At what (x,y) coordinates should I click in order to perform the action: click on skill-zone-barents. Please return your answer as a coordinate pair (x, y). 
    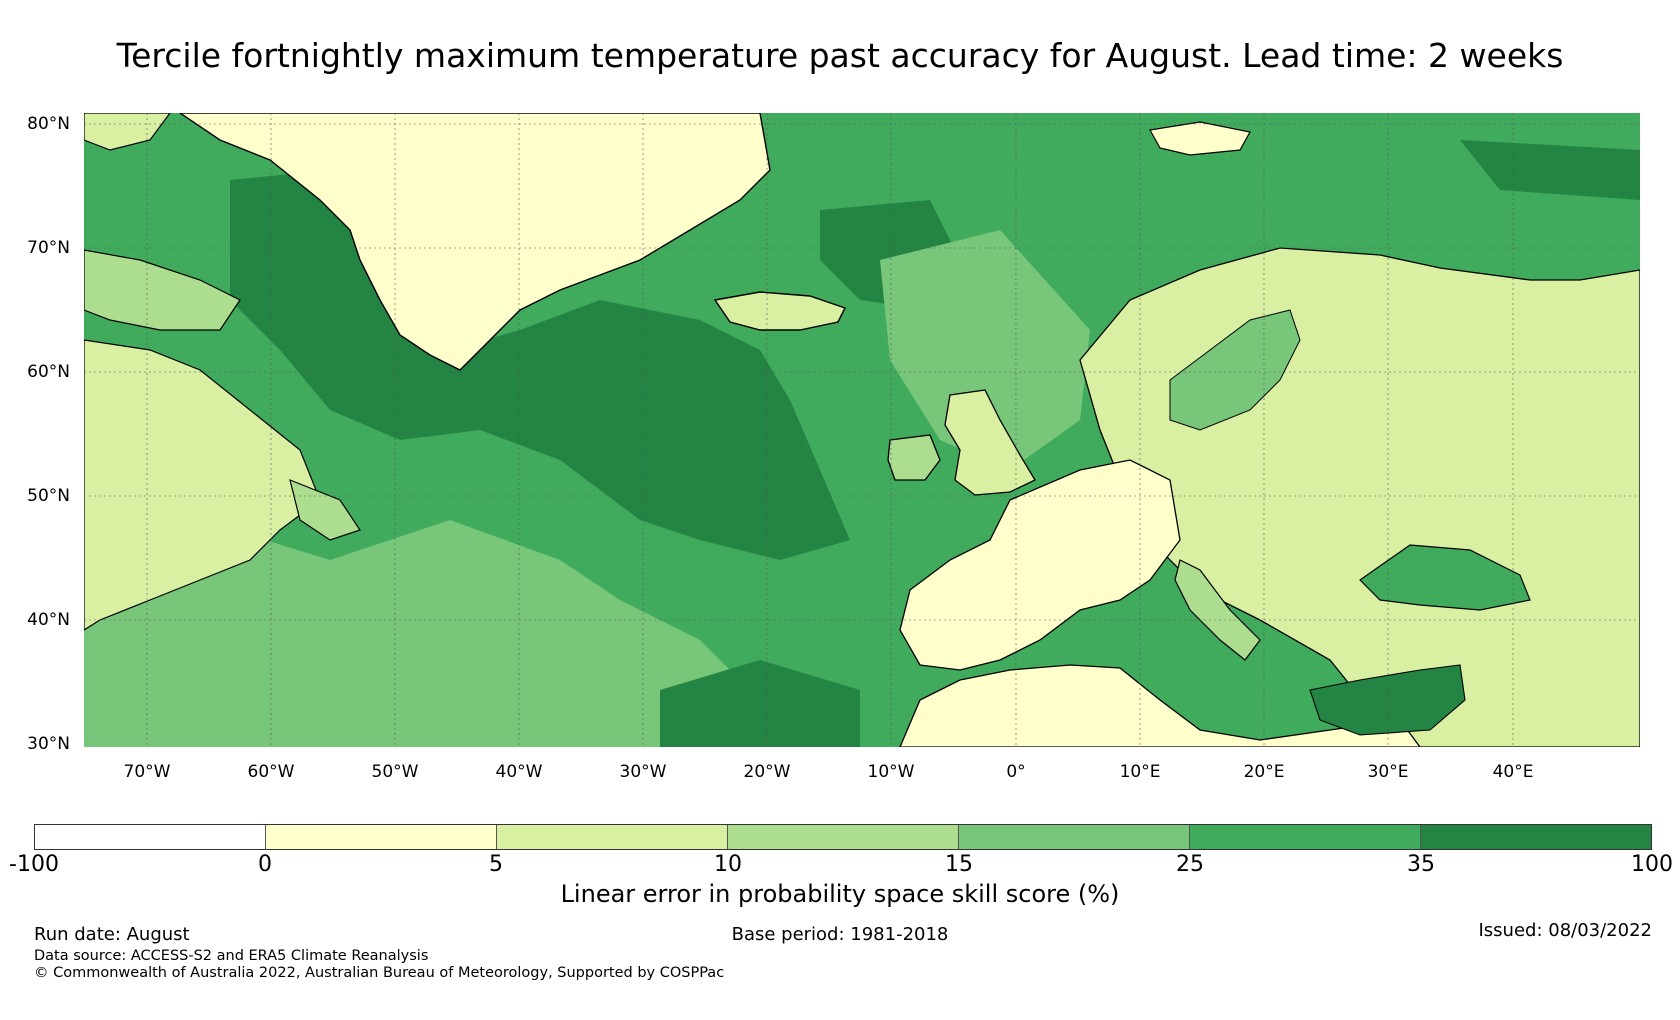
    Looking at the image, I should click on (1550, 170).